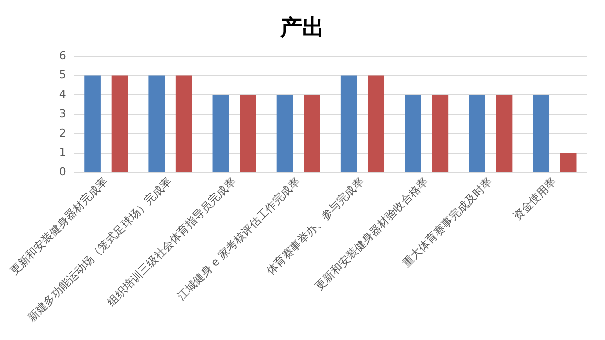  Describe the element at coordinates (62, 113) in the screenshot. I see `y-tick-label: 3` at that location.